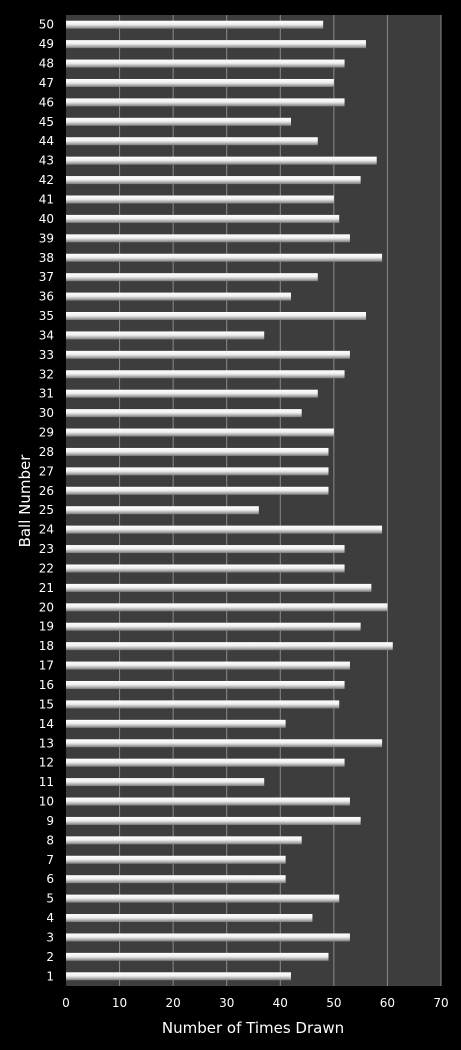 The width and height of the screenshot is (461, 1050). Describe the element at coordinates (46, 568) in the screenshot. I see `y-tick-label-22: 22` at that location.